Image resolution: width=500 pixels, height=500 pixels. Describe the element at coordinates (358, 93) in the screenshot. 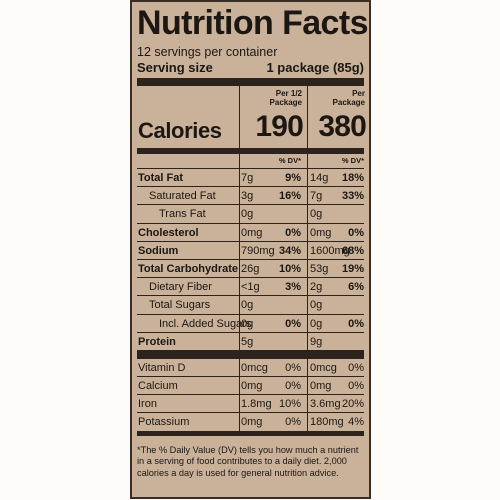

I see `column-heading-line: Per` at that location.